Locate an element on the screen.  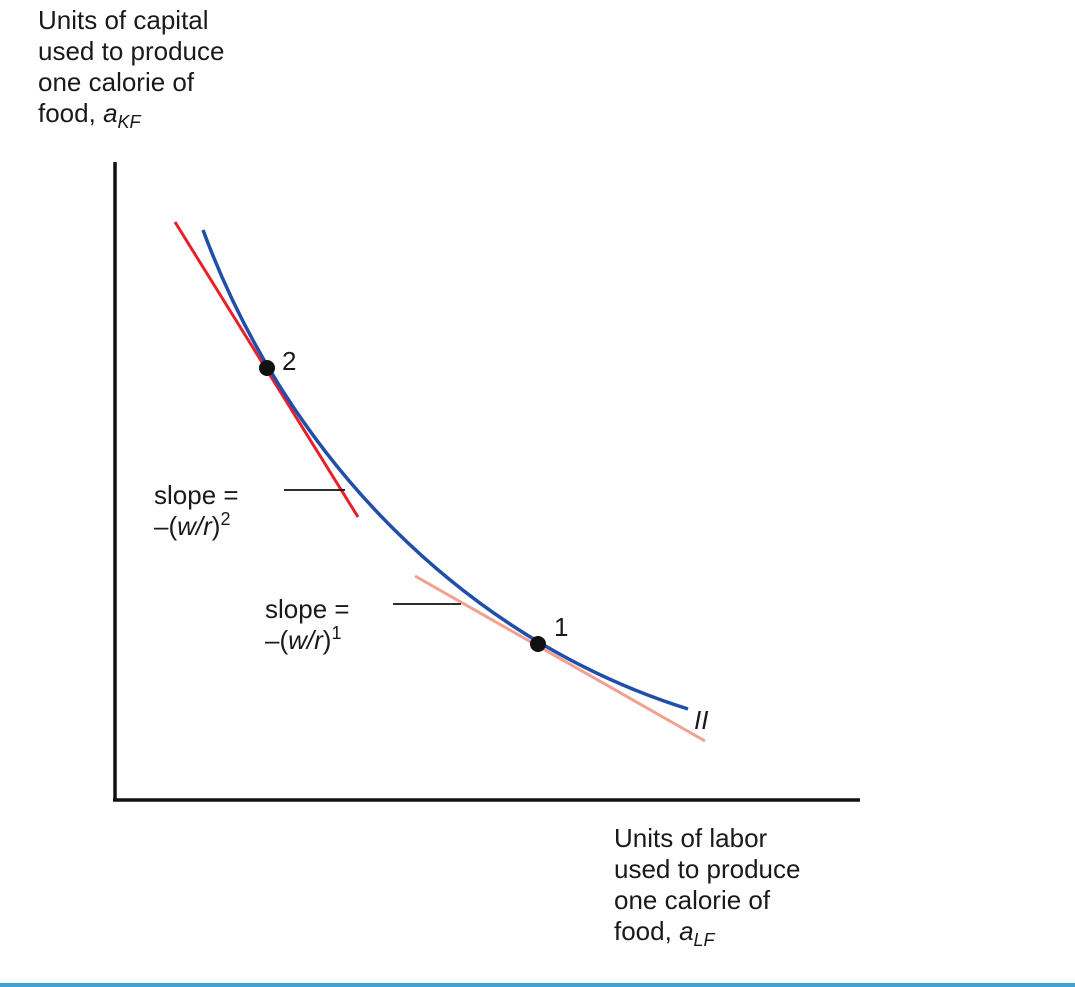
y-axis-subscript: KF is located at coordinates (129, 122).